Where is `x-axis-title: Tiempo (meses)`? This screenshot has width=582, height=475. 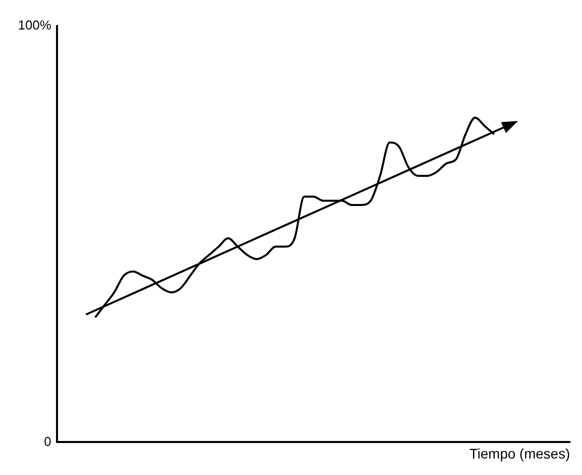 x-axis-title: Tiempo (meses) is located at coordinates (519, 453).